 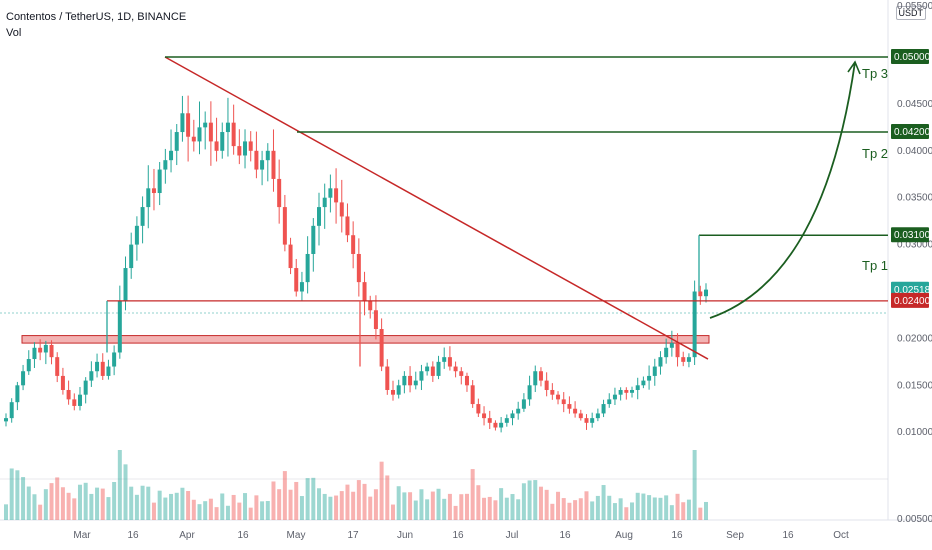 I want to click on projection-arrow, so click(x=782, y=190).